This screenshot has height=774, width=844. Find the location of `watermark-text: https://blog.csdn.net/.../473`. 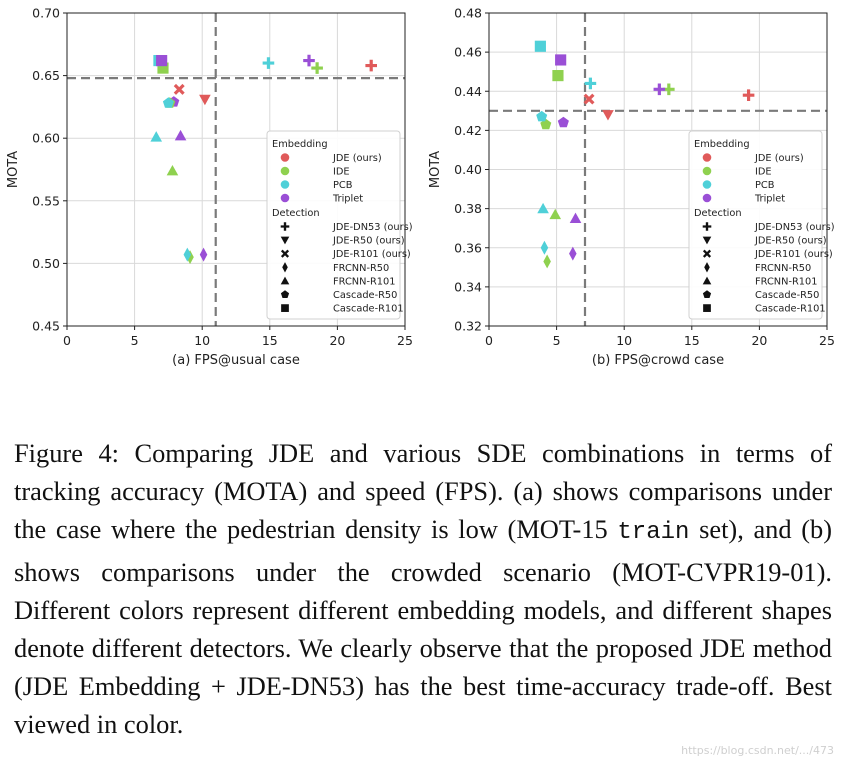

watermark-text: https://blog.csdn.net/.../473 is located at coordinates (757, 750).